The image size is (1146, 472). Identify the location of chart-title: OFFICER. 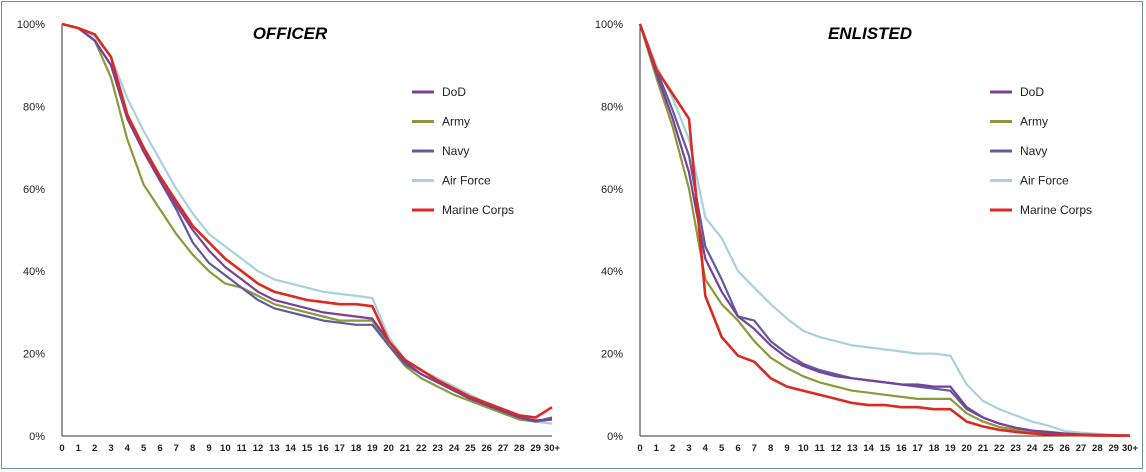
(290, 33).